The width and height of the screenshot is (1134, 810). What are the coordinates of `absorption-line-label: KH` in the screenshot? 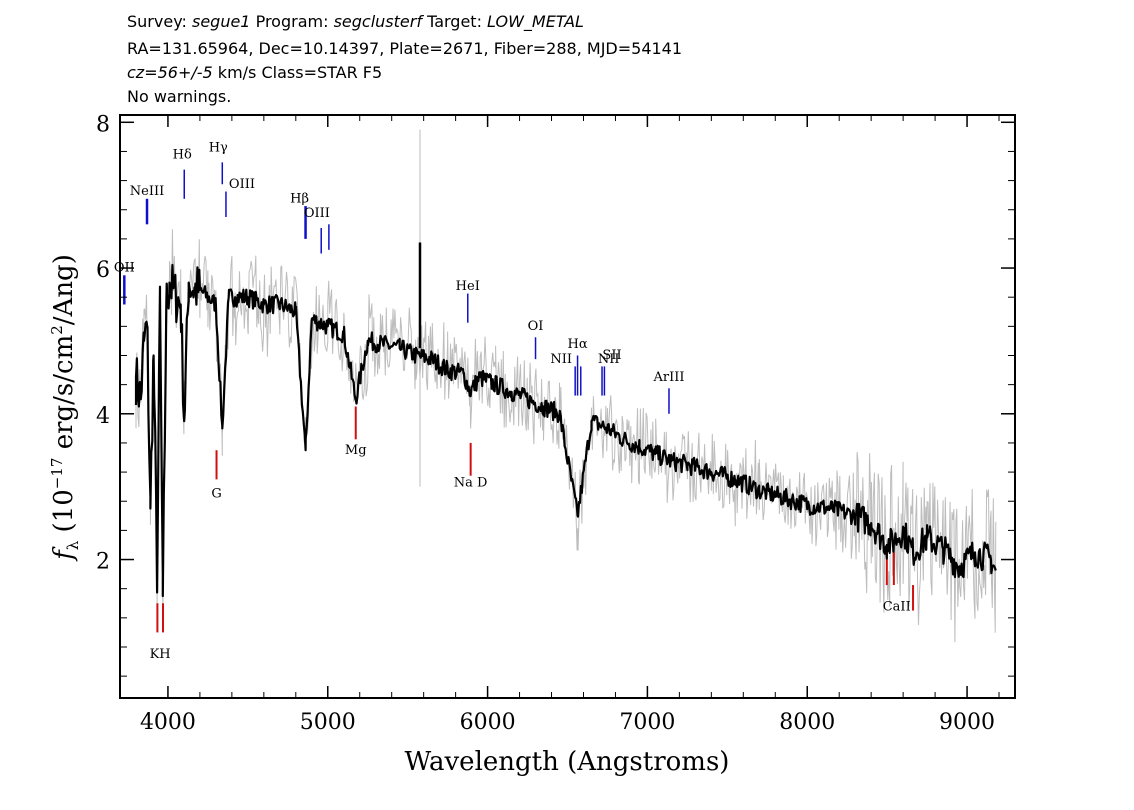 It's located at (160, 654).